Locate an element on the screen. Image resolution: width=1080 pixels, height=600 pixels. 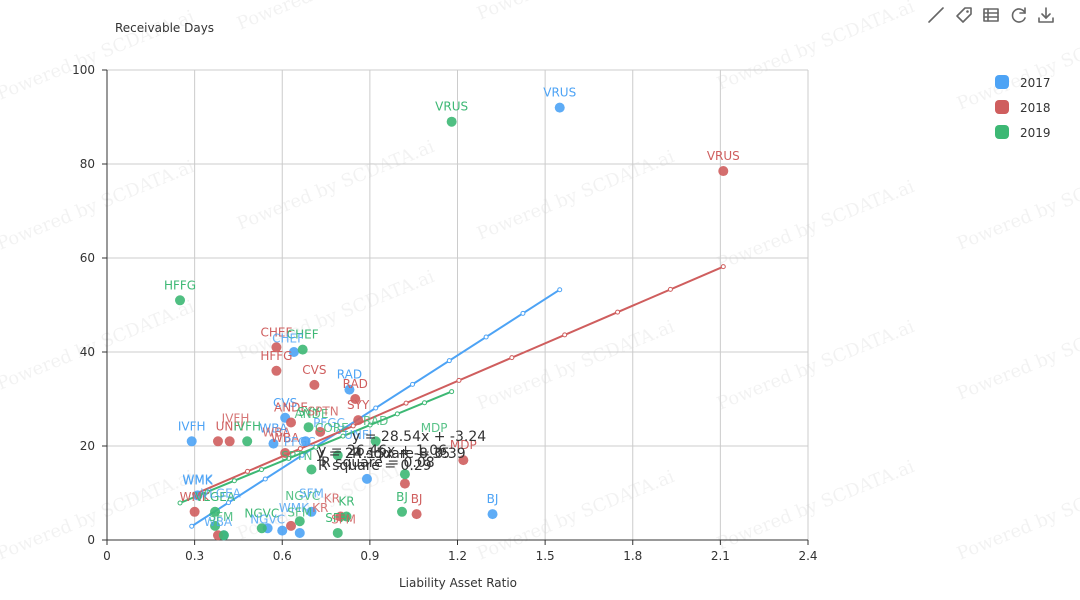
refresh-icon is located at coordinates (1018, 15).